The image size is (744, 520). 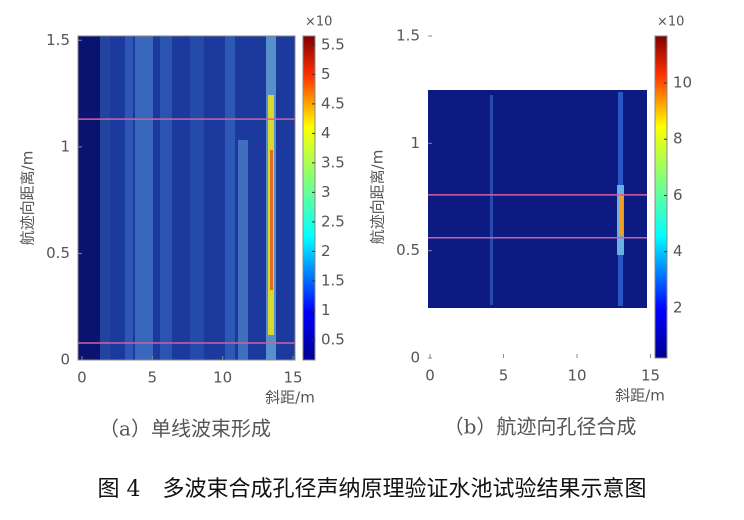 I want to click on subtitle: （b）航迹向孔径合成, so click(x=540, y=427).